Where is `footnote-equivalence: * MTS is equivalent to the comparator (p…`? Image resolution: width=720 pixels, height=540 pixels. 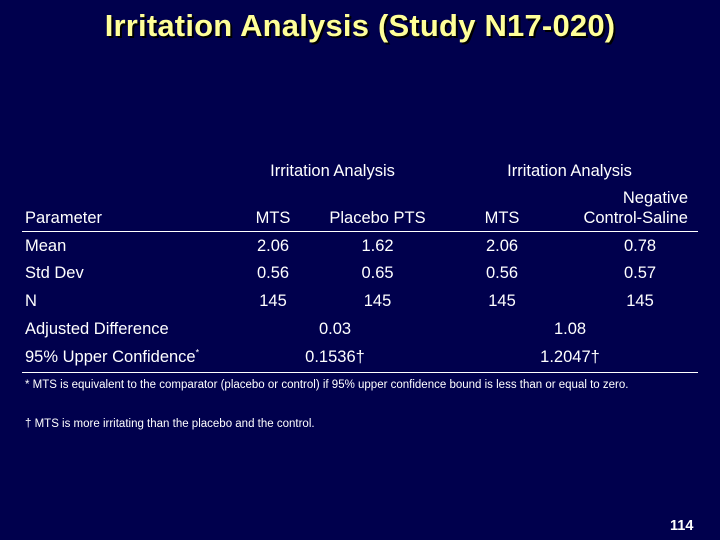 footnote-equivalence: * MTS is equivalent to the comparator (p… is located at coordinates (327, 385).